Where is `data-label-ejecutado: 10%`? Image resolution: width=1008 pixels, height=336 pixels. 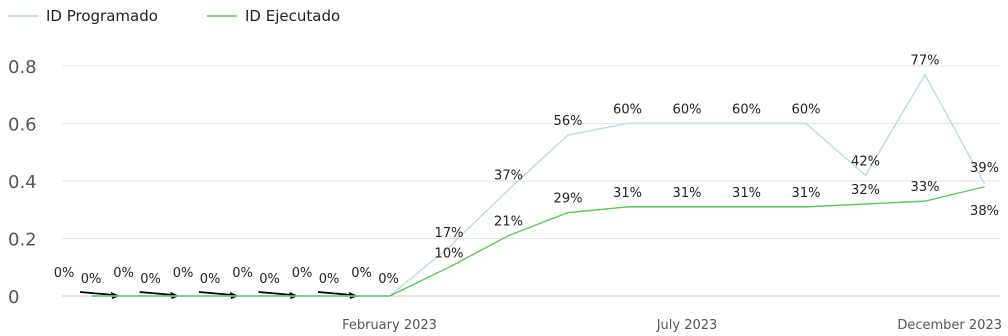
data-label-ejecutado: 10% is located at coordinates (449, 253).